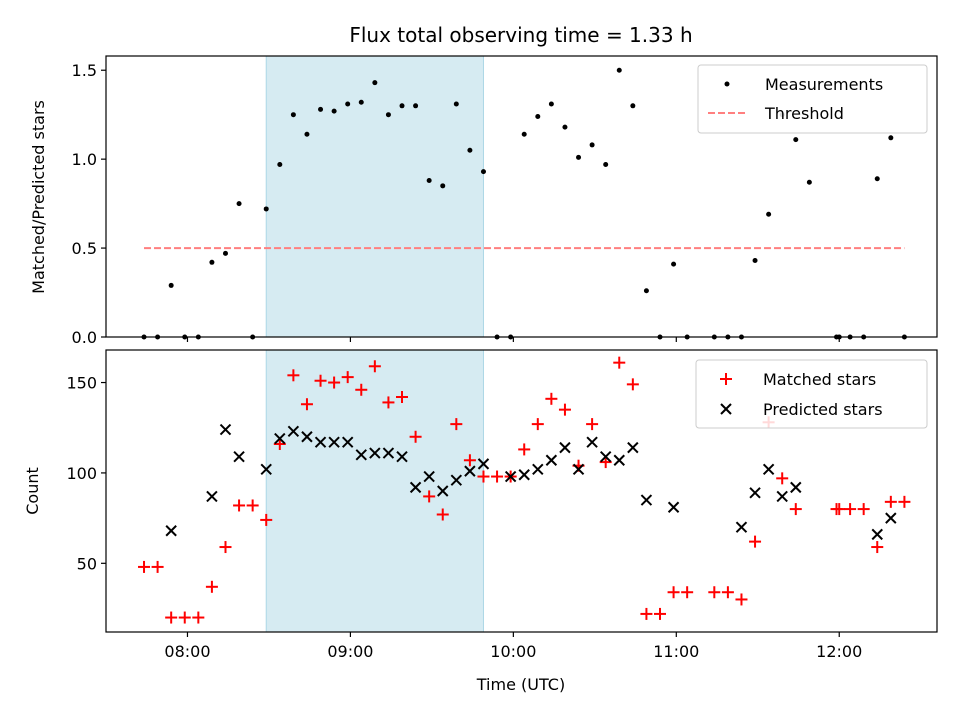  I want to click on bottom-highlight-span, so click(374, 491).